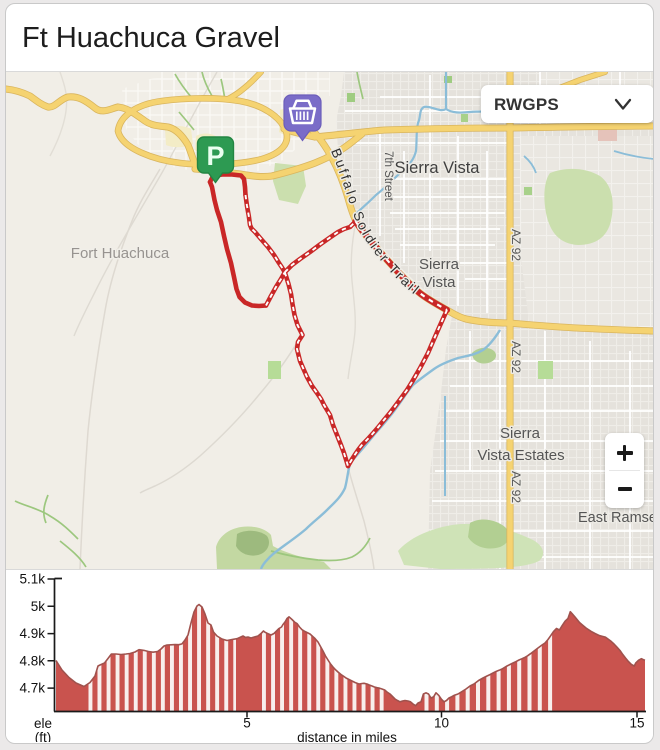  Describe the element at coordinates (347, 736) in the screenshot. I see `svg-text: distance in miles` at that location.